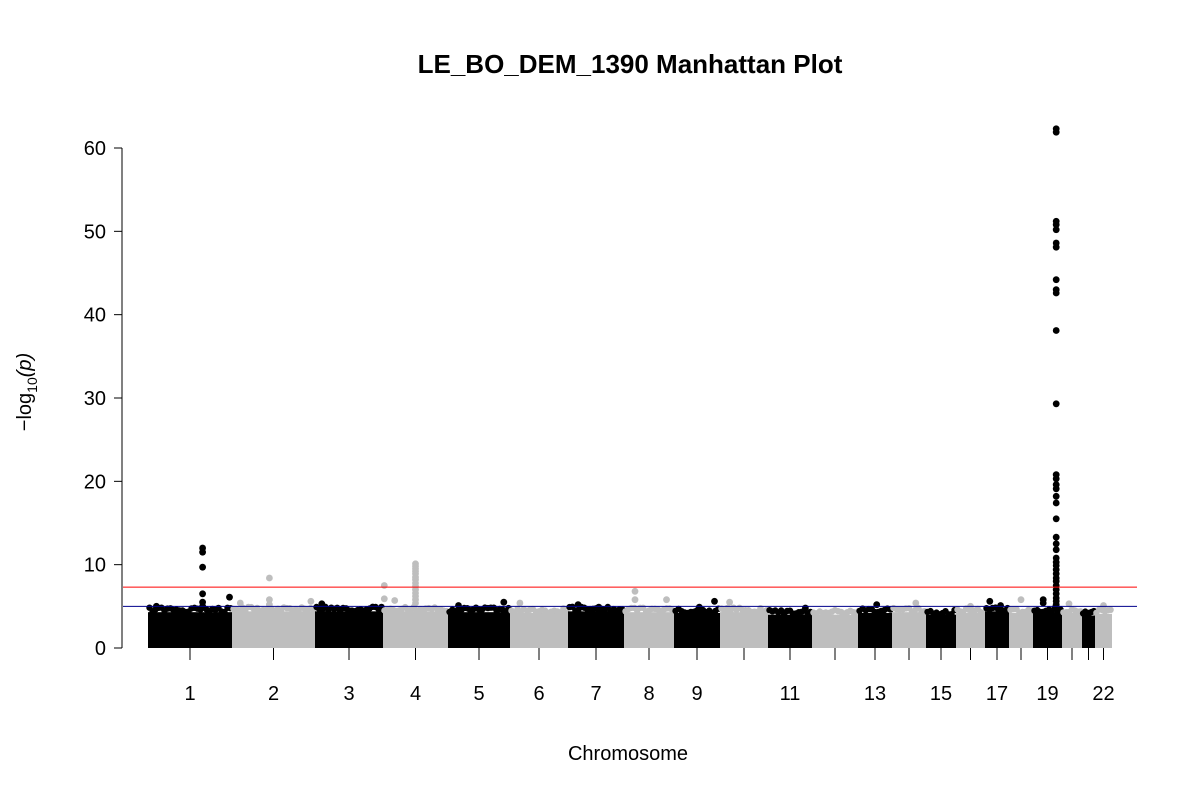  What do you see at coordinates (95, 482) in the screenshot?
I see `y-tick-label: 20` at bounding box center [95, 482].